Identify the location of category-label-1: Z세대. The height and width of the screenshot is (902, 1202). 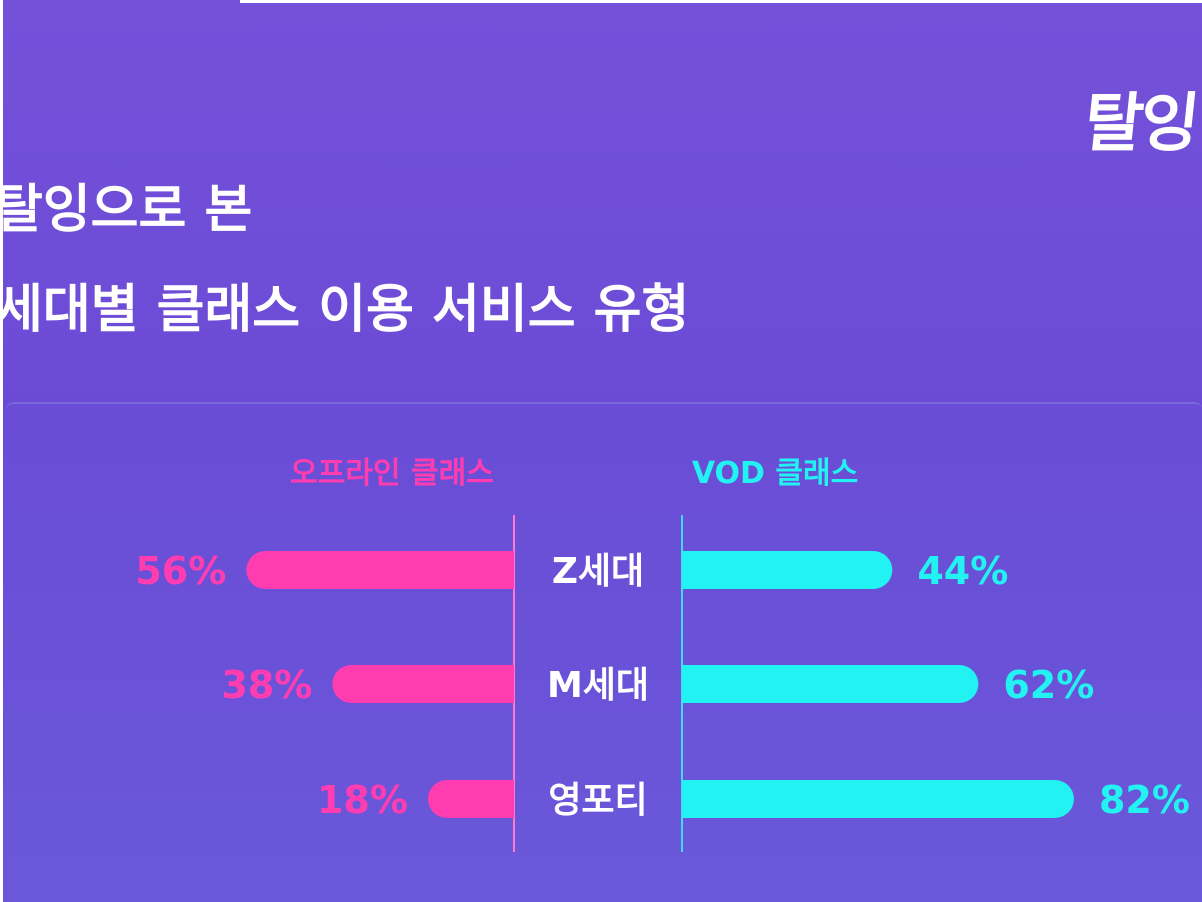
(598, 571).